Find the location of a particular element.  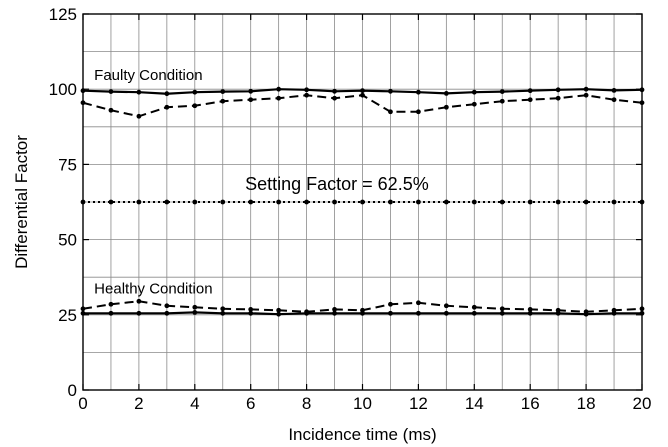

x-tick-label: 0 is located at coordinates (82, 403).